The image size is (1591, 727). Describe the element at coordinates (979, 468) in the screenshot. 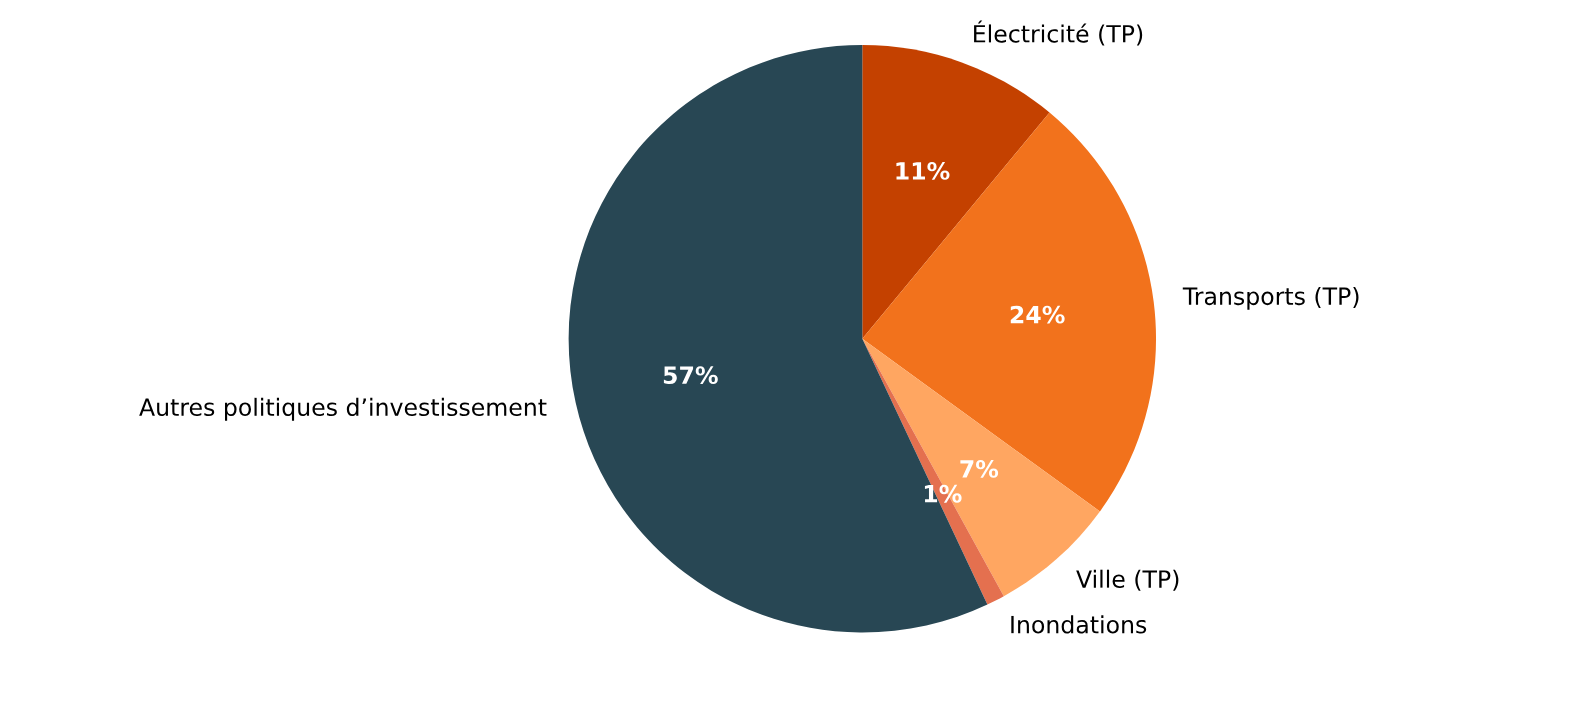

I see `data-label: 7%` at that location.